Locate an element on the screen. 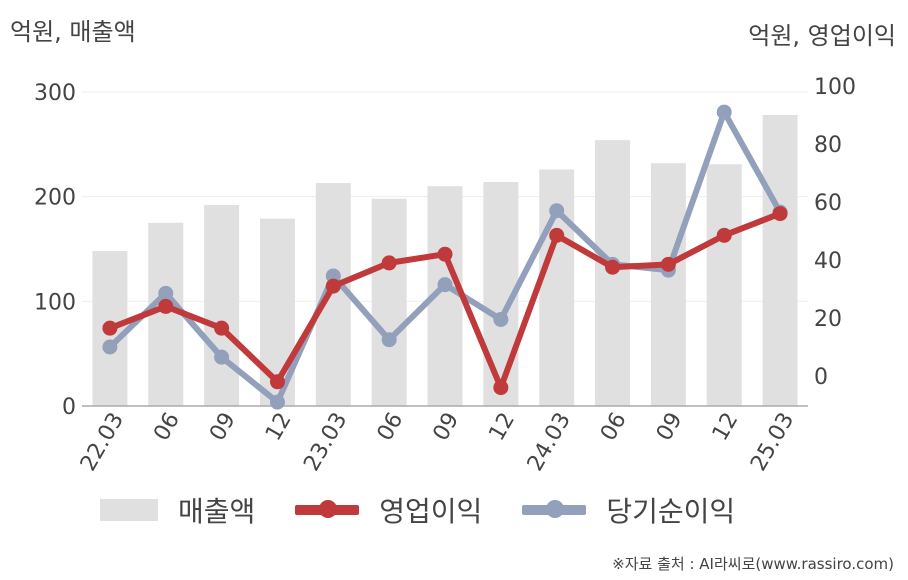 The image size is (908, 580). legend-item-net: 당기순이익 is located at coordinates (628, 510).